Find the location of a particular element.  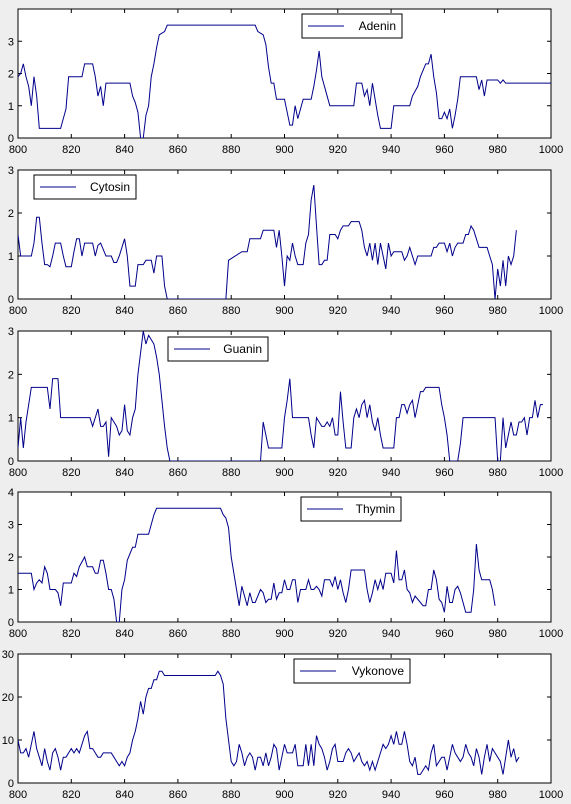

legend: Thymin is located at coordinates (351, 509).